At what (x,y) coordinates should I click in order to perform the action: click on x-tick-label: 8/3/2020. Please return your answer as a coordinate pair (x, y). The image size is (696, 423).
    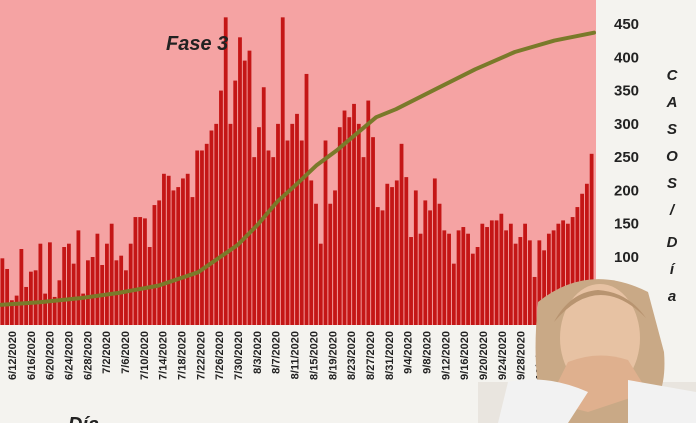
    Looking at the image, I should click on (258, 352).